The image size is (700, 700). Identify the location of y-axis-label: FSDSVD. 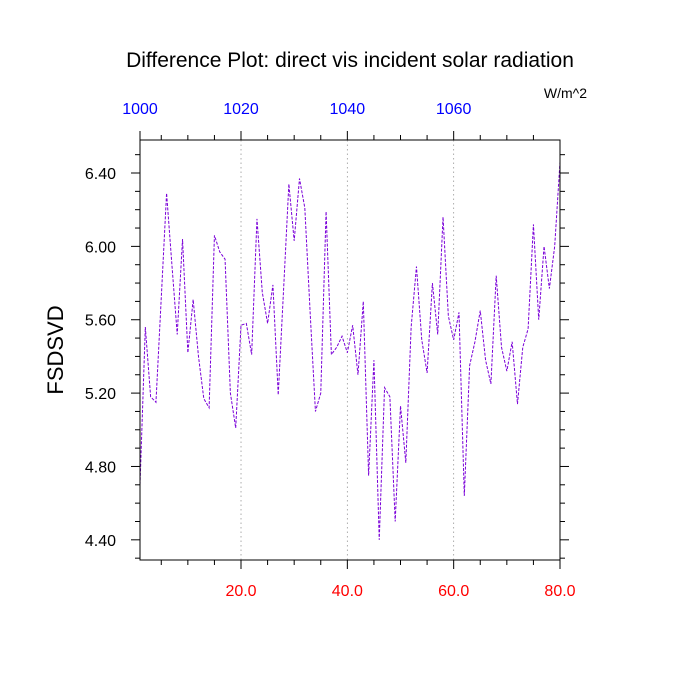
(55, 349).